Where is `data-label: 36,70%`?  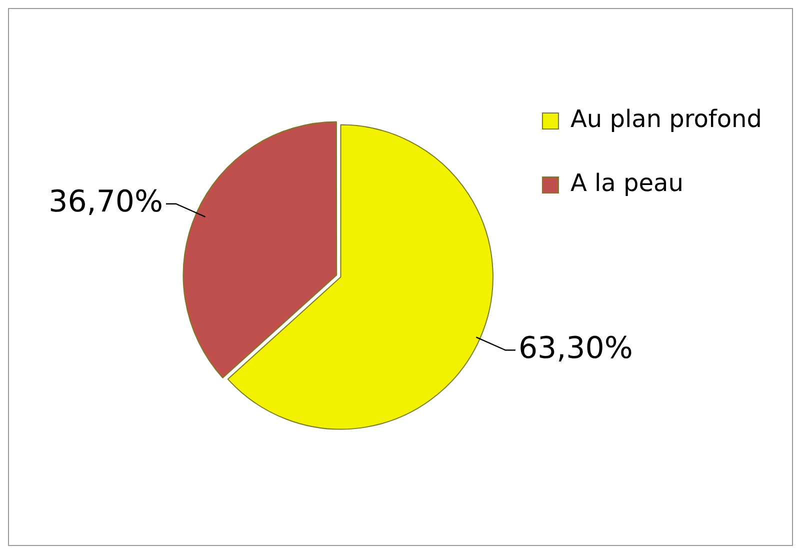 data-label: 36,70% is located at coordinates (106, 202).